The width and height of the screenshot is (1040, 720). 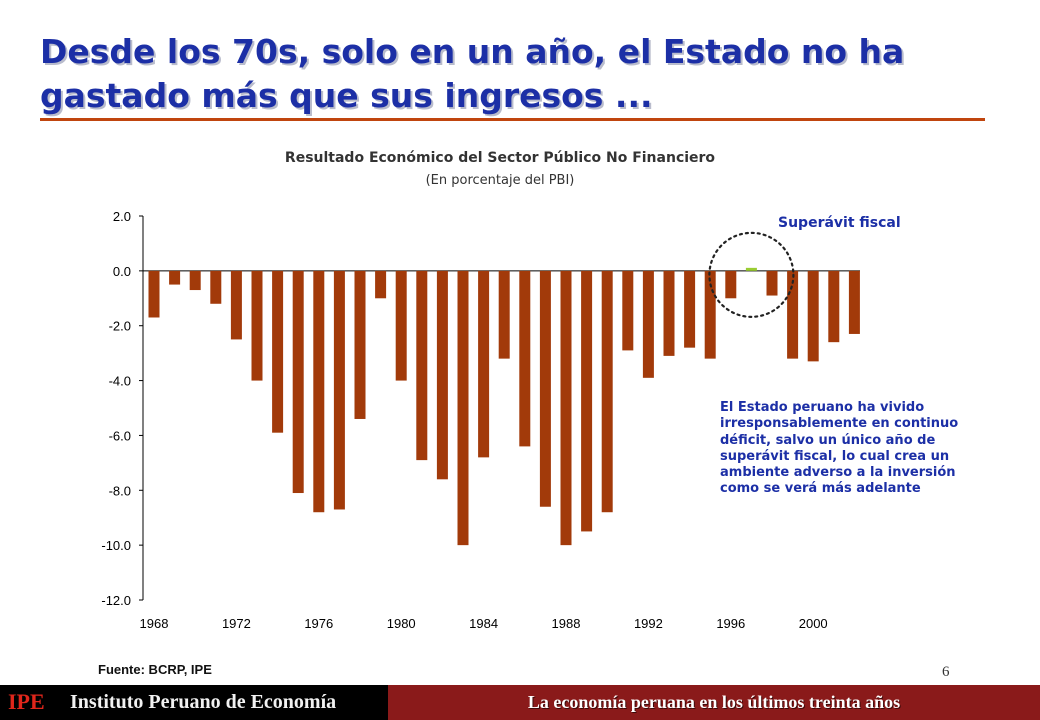 What do you see at coordinates (648, 324) in the screenshot?
I see `bar-1992` at bounding box center [648, 324].